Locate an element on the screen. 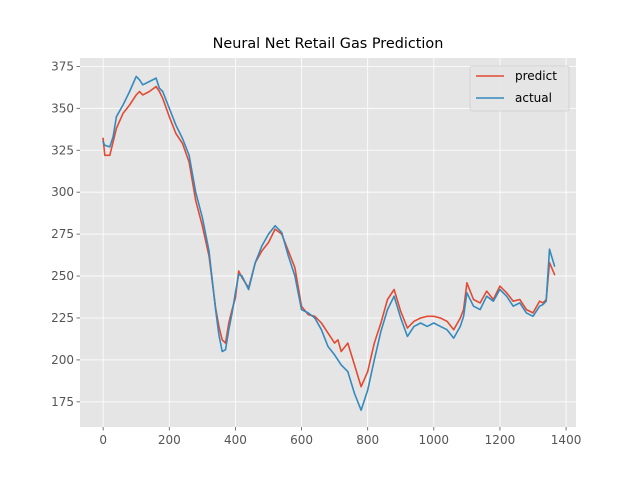 The height and width of the screenshot is (480, 640). legend: predict actual is located at coordinates (519, 88).